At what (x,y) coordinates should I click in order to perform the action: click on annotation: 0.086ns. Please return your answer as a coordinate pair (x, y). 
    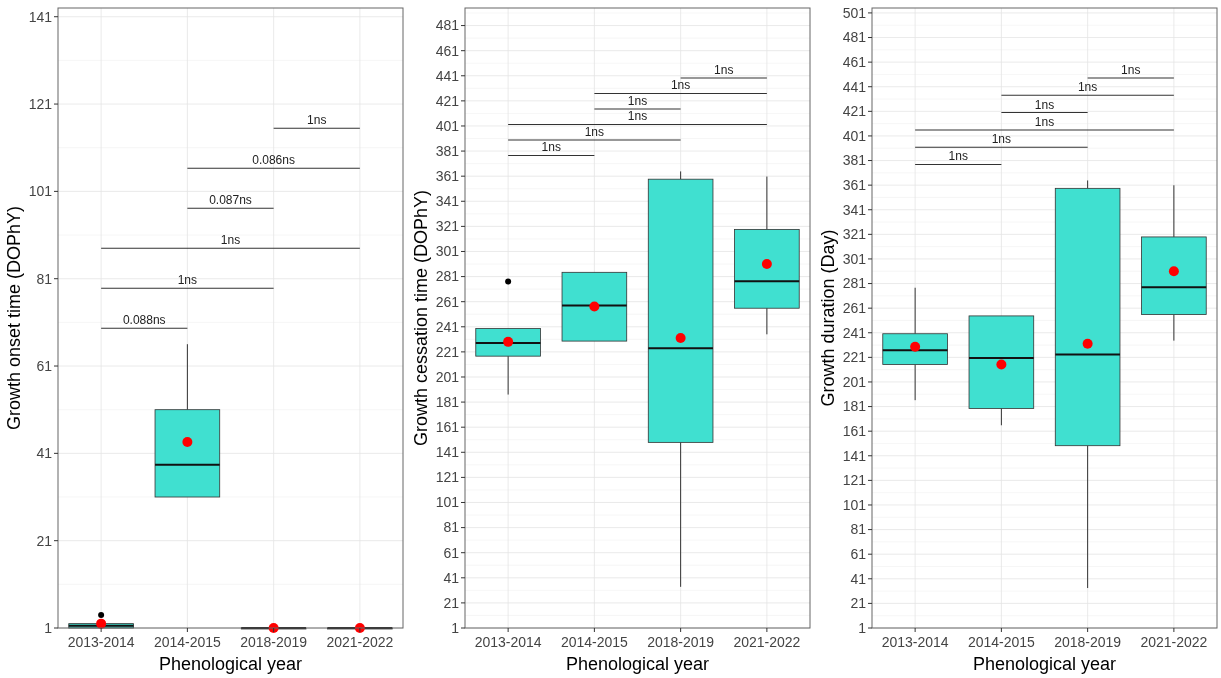
    Looking at the image, I should click on (273, 160).